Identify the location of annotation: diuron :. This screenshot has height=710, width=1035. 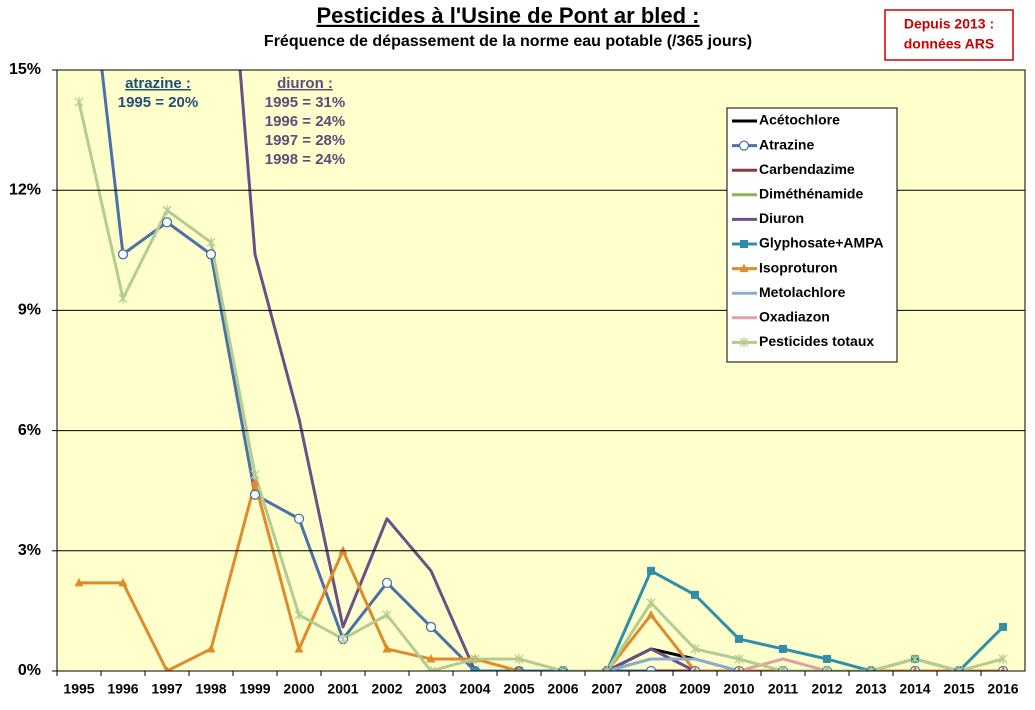
(305, 83).